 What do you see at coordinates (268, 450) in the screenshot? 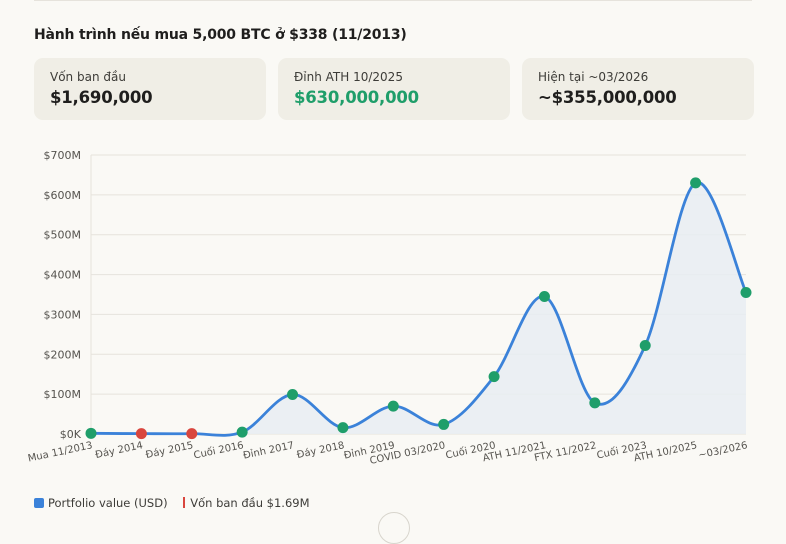
I see `x-tick-label: Đỉnh 2017` at bounding box center [268, 450].